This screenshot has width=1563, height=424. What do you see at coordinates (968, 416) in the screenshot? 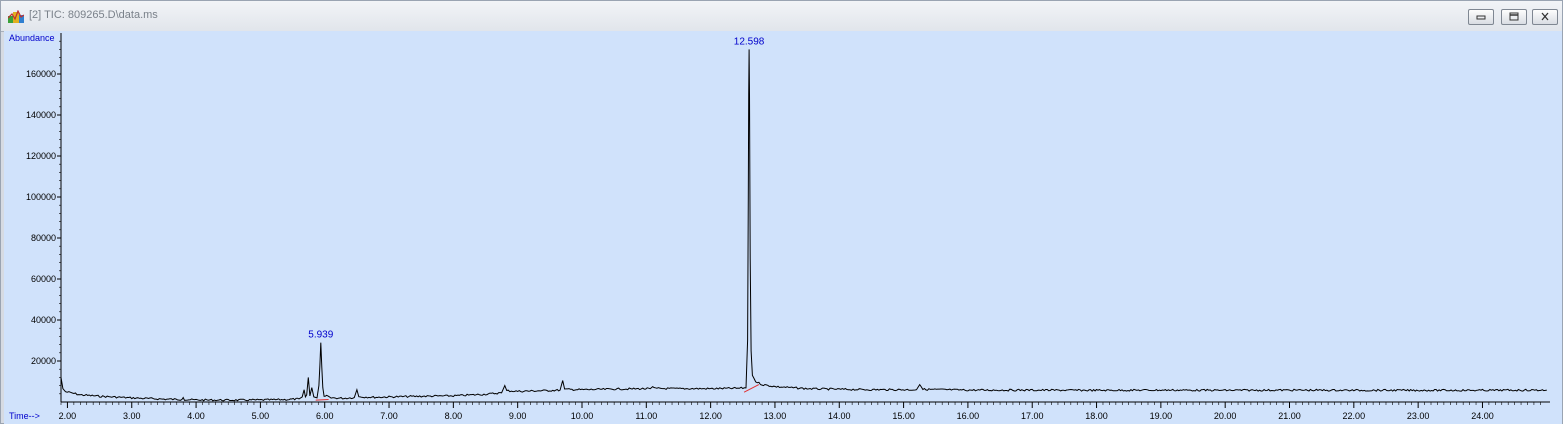
I see `x-tick-label: 16.00` at bounding box center [968, 416].